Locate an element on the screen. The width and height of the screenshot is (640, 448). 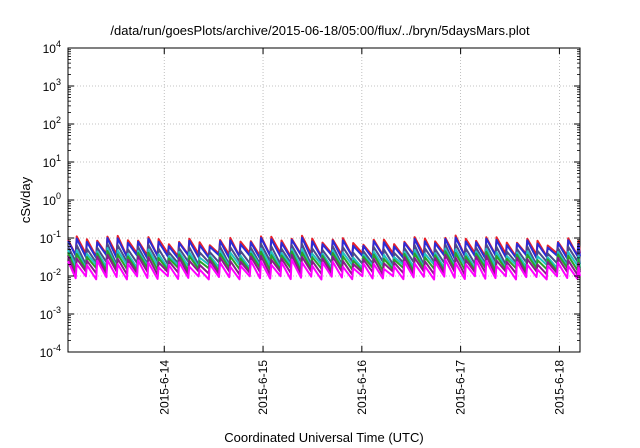
y-tick-exponent: 3 is located at coordinates (58, 82).